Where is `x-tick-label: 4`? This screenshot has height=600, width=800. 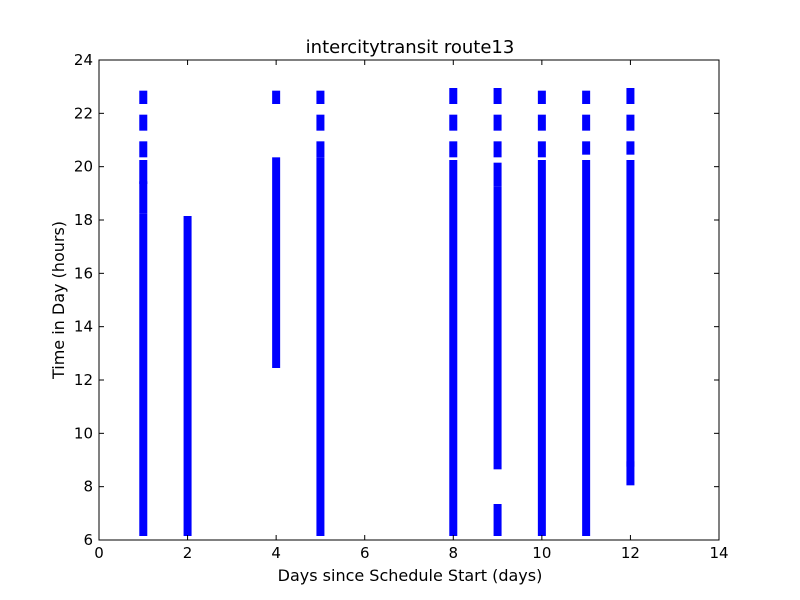
x-tick-label: 4 is located at coordinates (276, 553).